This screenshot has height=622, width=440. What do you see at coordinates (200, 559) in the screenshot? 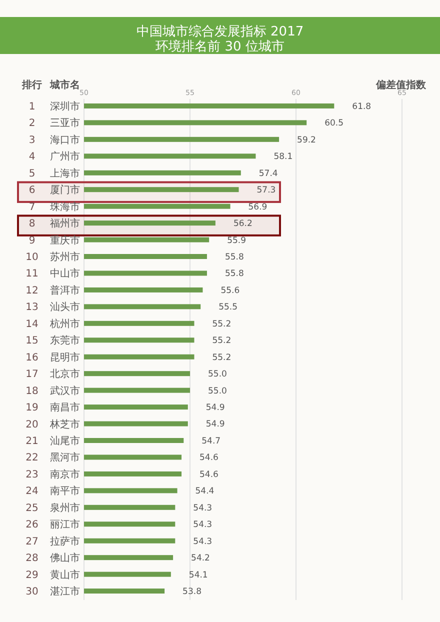
I see `data-label: 54.2` at bounding box center [200, 559].